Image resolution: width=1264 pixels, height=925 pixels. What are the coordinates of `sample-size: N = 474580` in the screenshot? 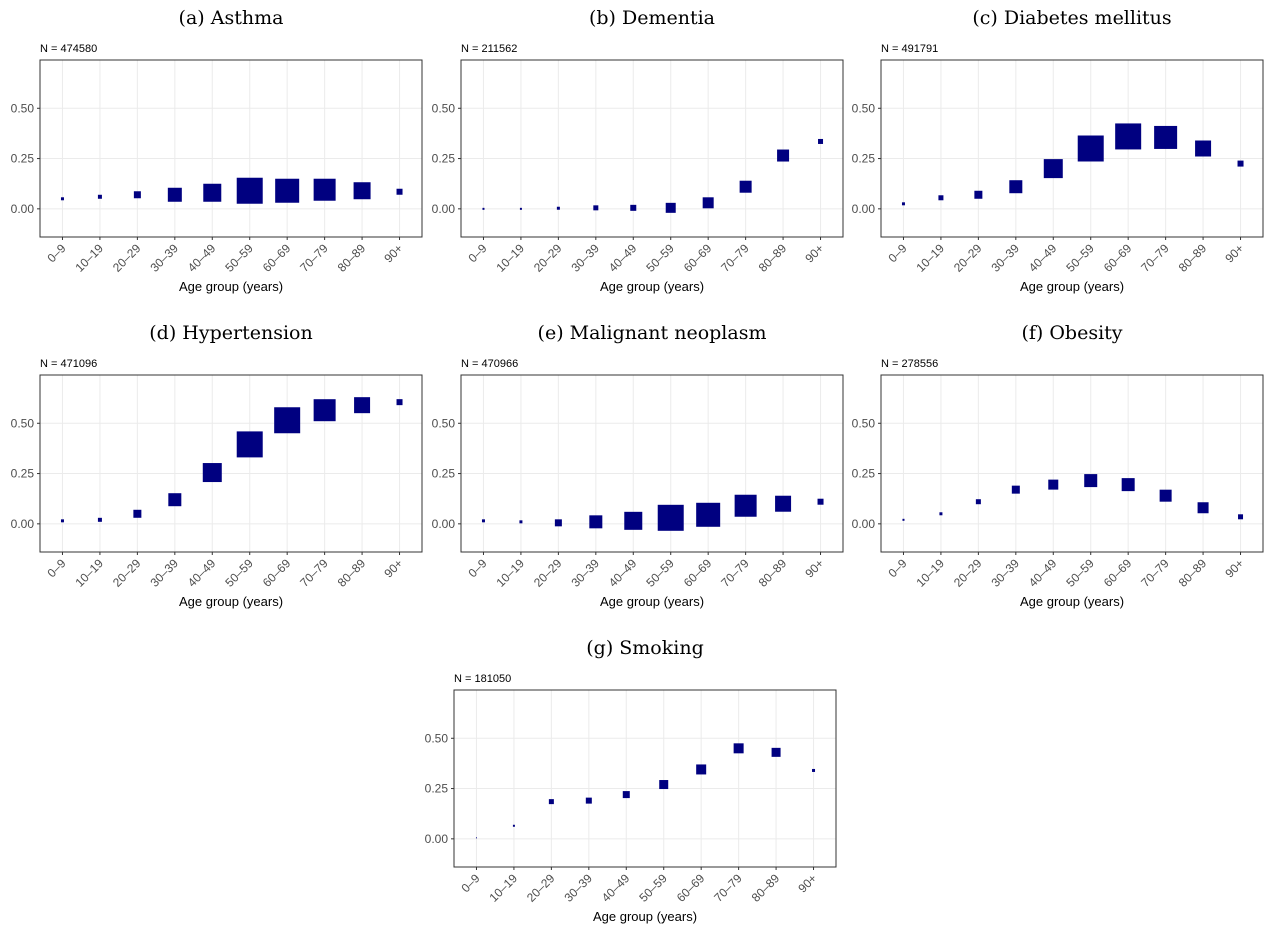 It's located at (68, 49).